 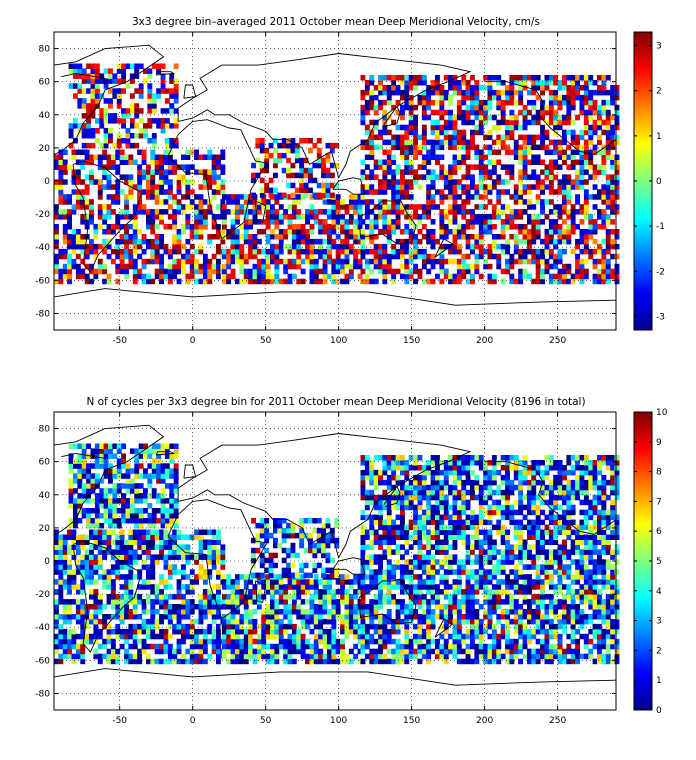 What do you see at coordinates (659, 182) in the screenshot?
I see `colorbar-tick-label: 0` at bounding box center [659, 182].